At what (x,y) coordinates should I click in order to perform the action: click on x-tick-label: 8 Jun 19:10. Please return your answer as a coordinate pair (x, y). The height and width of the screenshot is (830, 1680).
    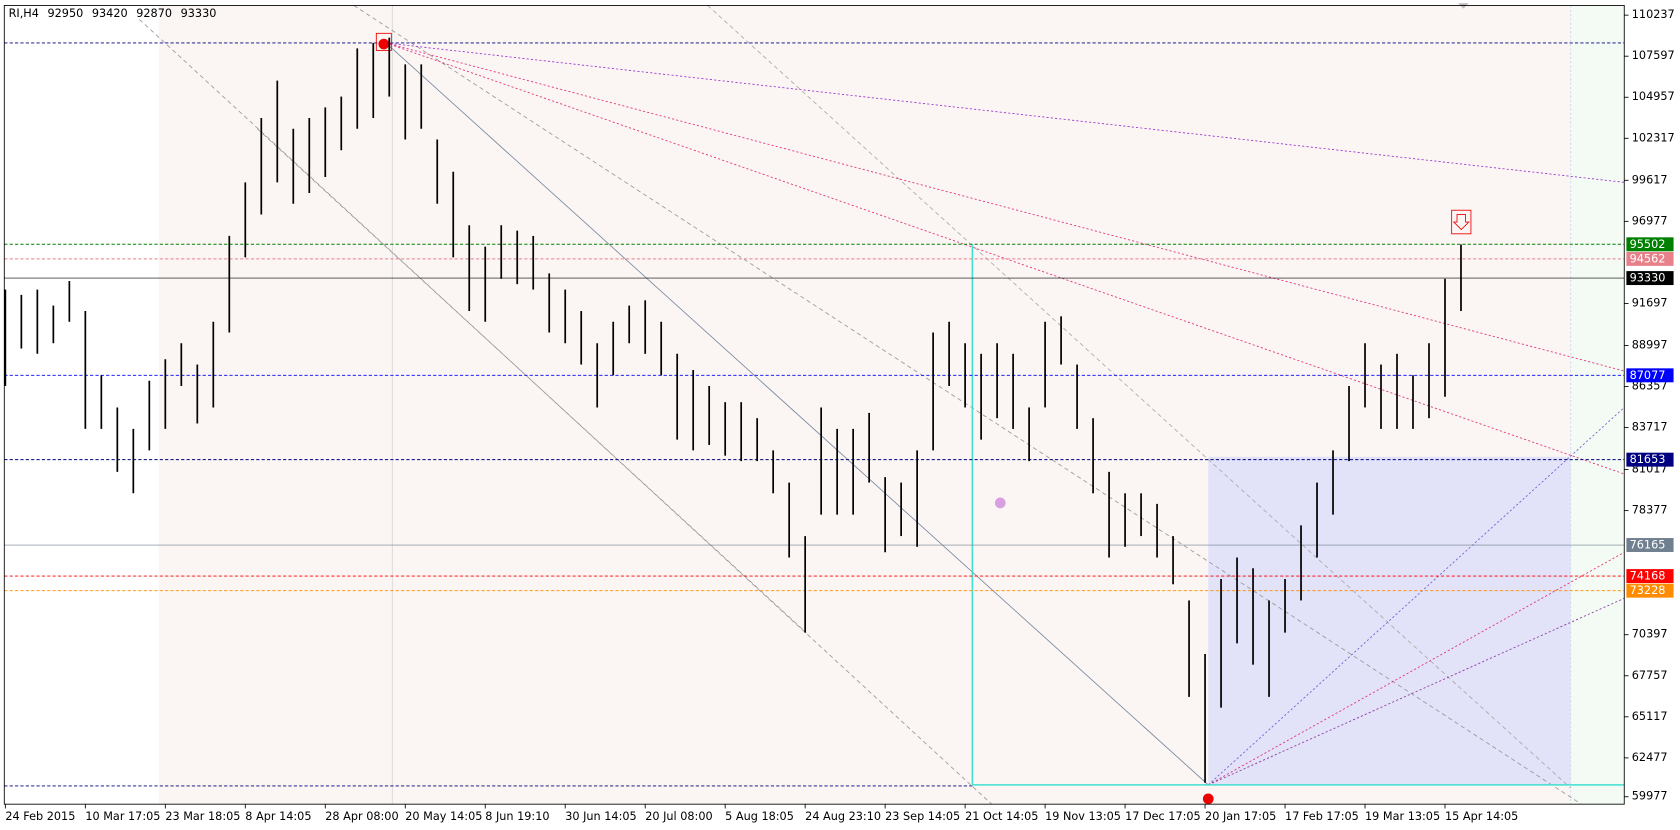
    Looking at the image, I should click on (517, 816).